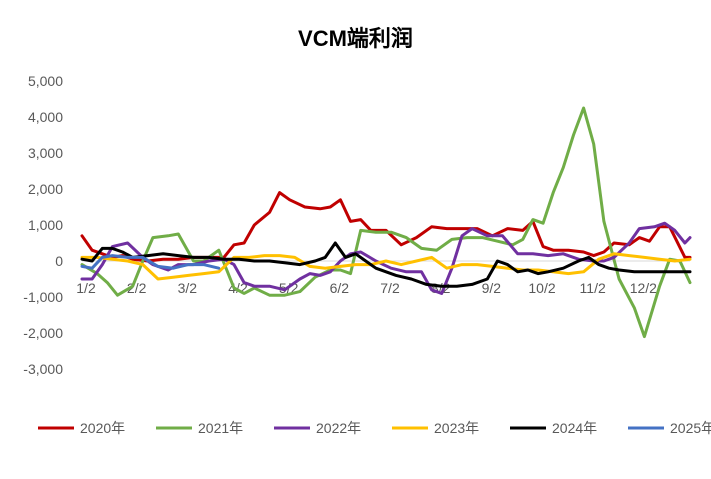  What do you see at coordinates (45, 81) in the screenshot?
I see `y-tick-label: 5,000` at bounding box center [45, 81].